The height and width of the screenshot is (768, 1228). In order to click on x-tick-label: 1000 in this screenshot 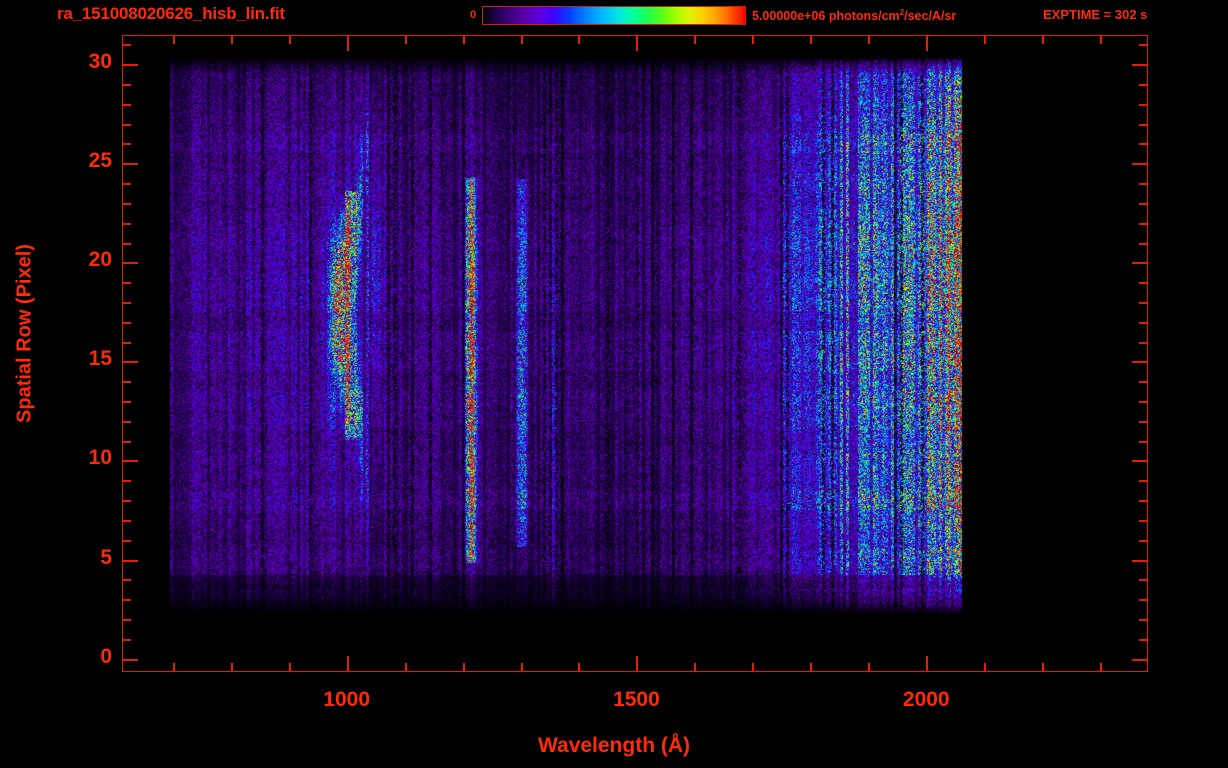, I will do `click(346, 699)`.